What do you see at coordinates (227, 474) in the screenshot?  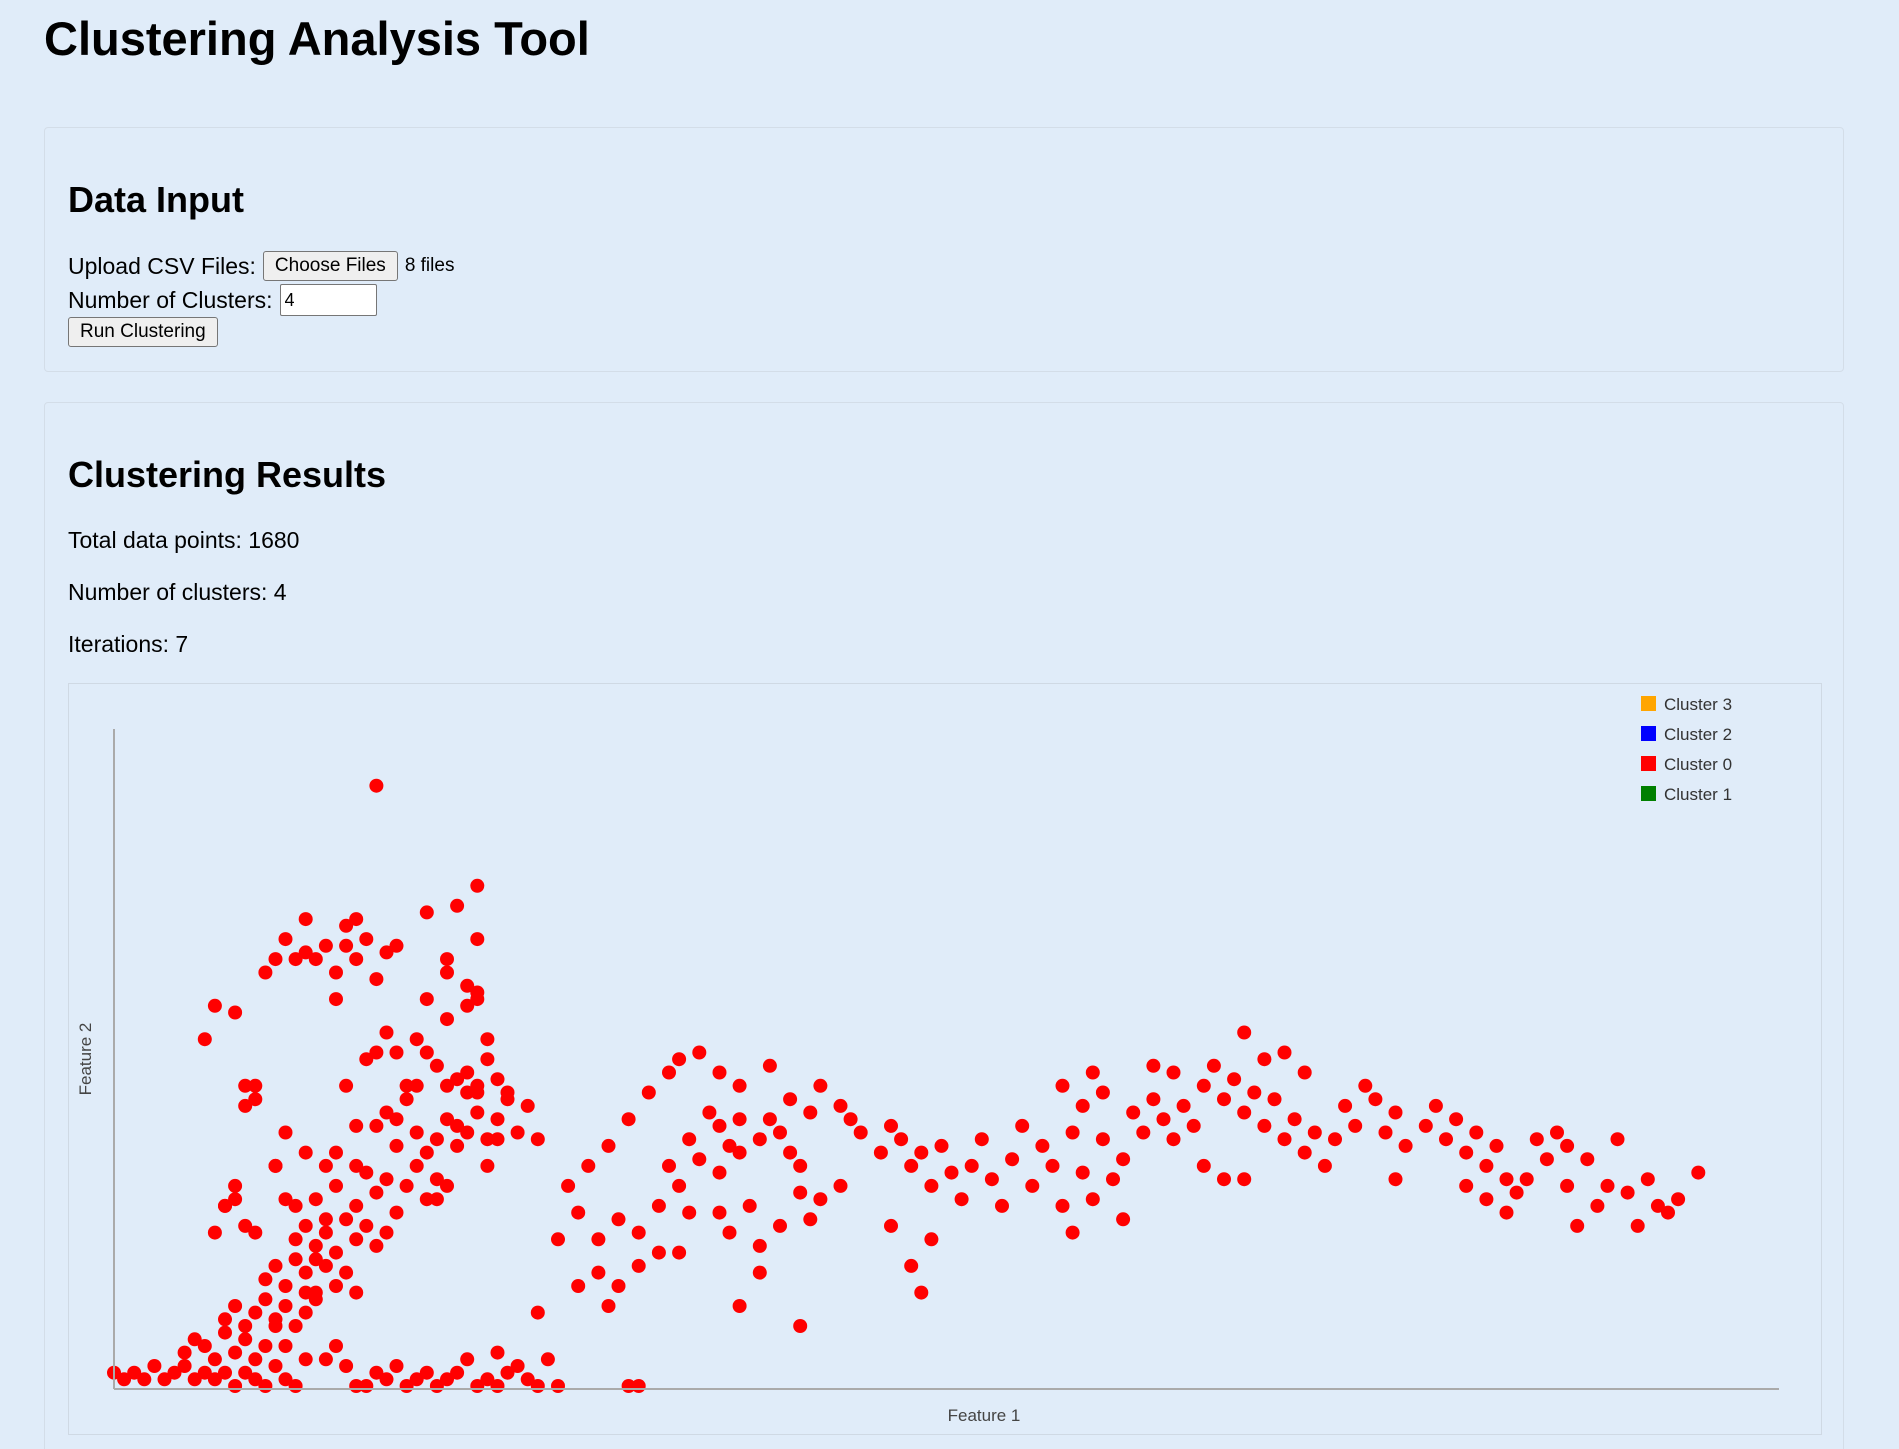 I see `results-heading: Clustering Results` at bounding box center [227, 474].